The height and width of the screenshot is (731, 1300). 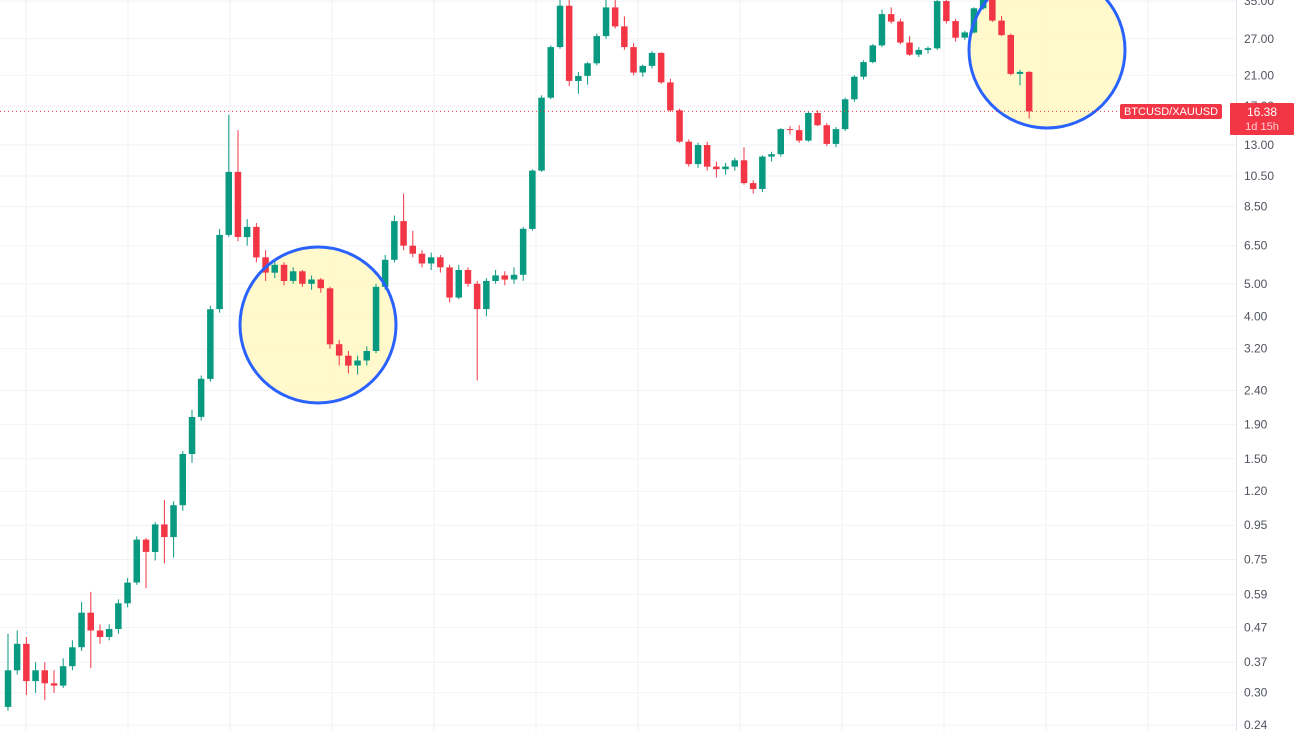 I want to click on price-axis-tick: 2.40, so click(x=1256, y=391).